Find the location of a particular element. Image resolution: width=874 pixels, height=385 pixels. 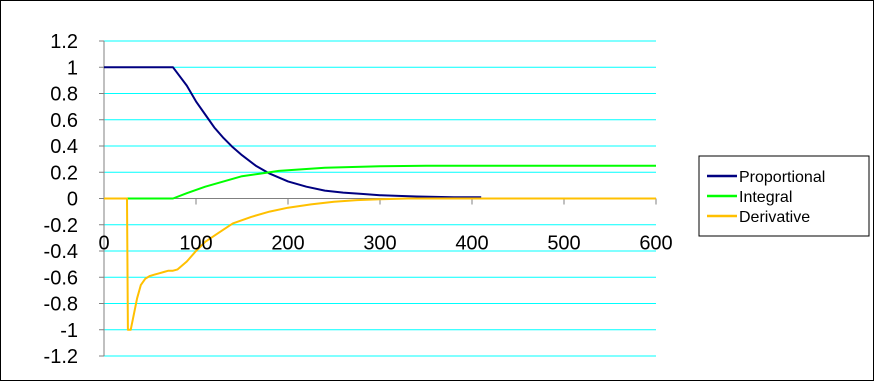

x-tick-label: 500 is located at coordinates (563, 244).